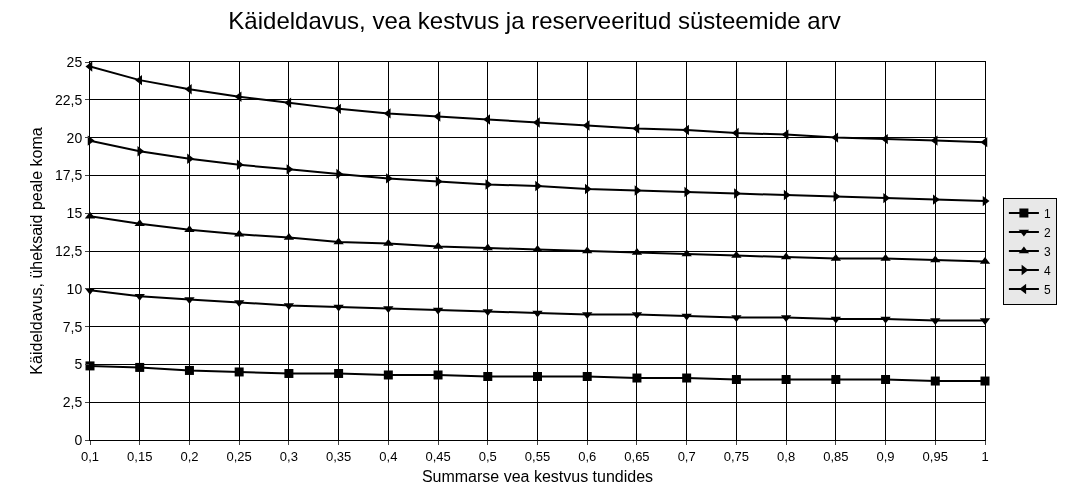  What do you see at coordinates (68, 250) in the screenshot?
I see `y-tick-label: 12,5` at bounding box center [68, 250].